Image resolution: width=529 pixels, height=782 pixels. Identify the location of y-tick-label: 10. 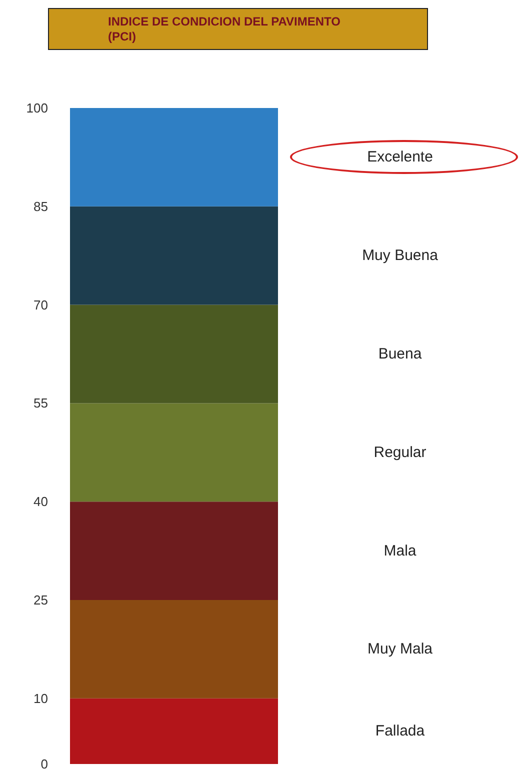
(41, 698).